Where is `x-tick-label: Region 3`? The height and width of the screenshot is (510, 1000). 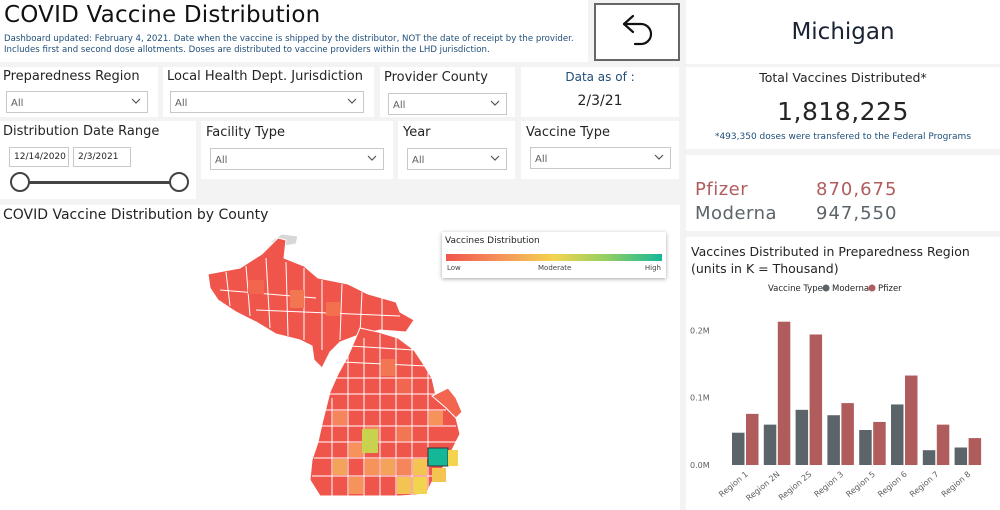
x-tick-label: Region 3 is located at coordinates (829, 484).